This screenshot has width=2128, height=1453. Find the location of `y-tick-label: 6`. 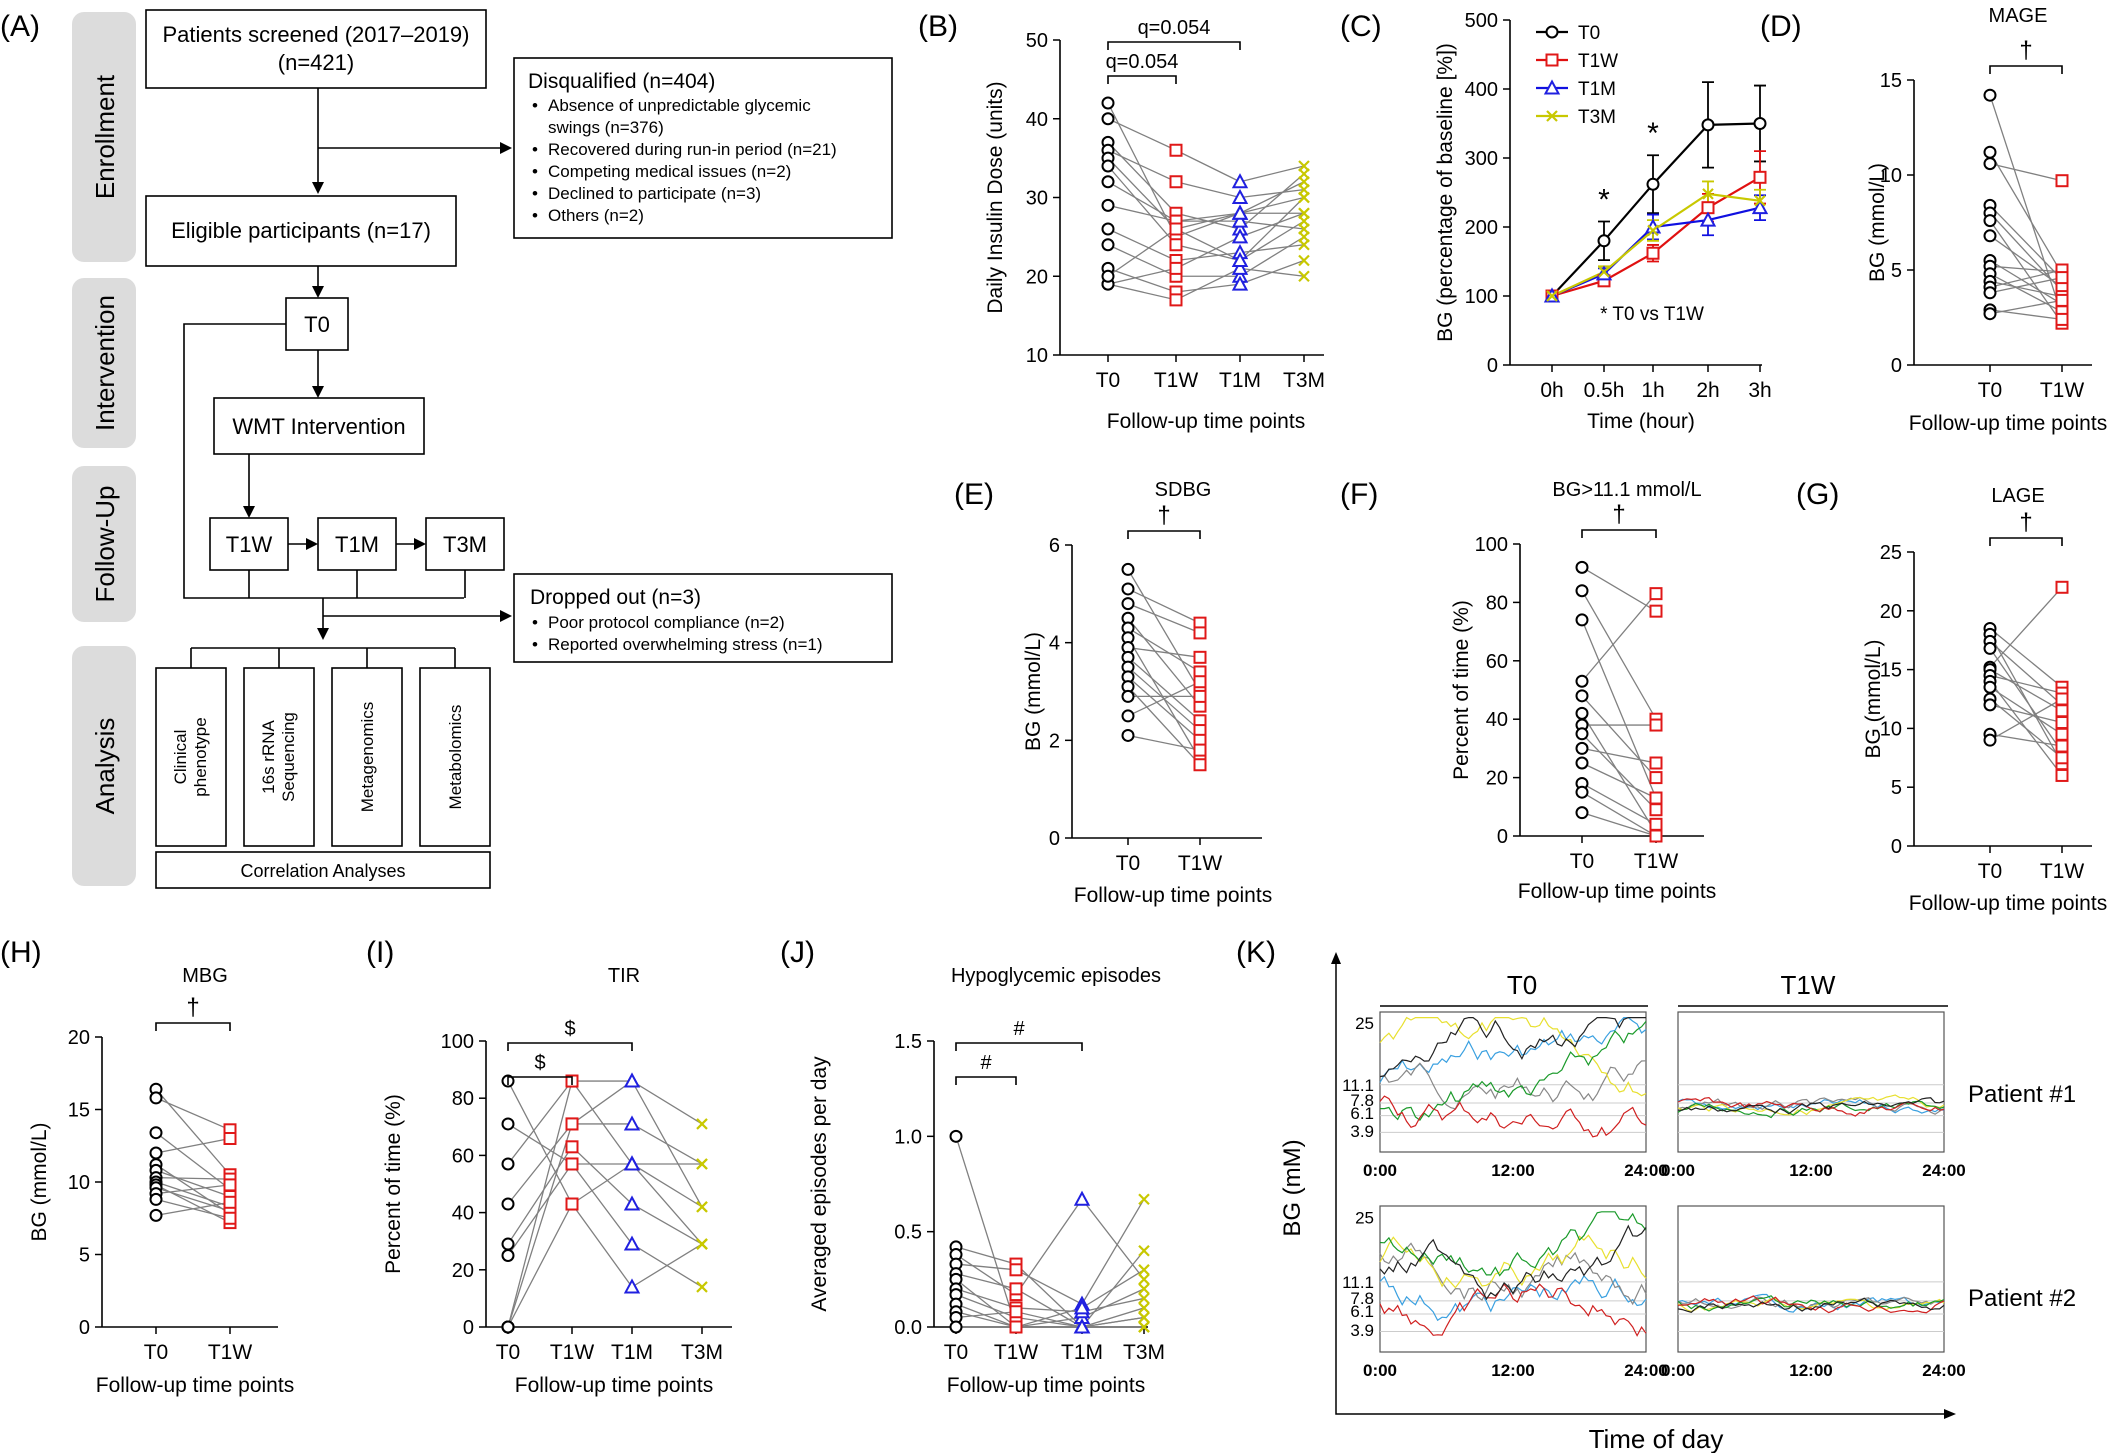

y-tick-label: 6 is located at coordinates (1054, 546).